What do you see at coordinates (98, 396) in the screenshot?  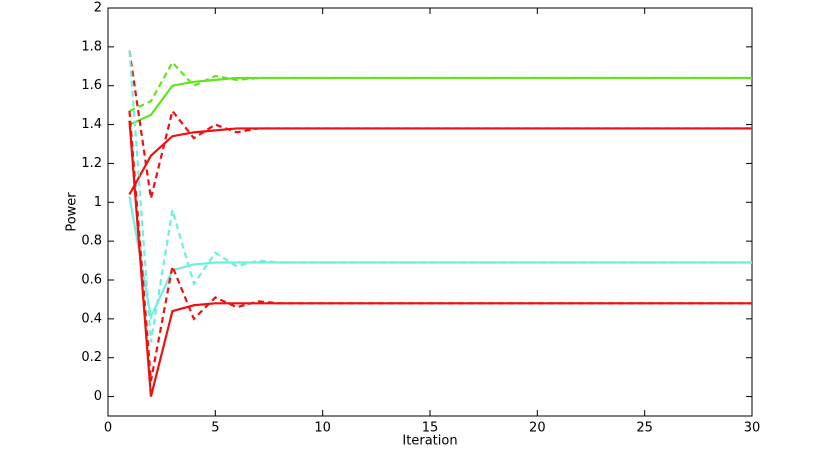 I see `y-tick-label: 0` at bounding box center [98, 396].